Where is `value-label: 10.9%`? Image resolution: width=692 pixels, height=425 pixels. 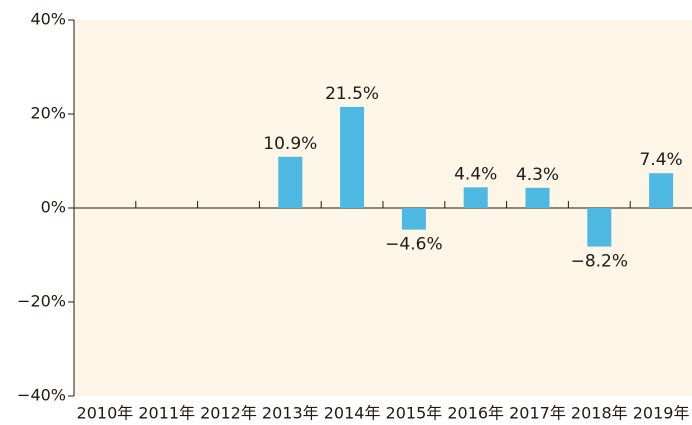
value-label: 10.9% is located at coordinates (290, 144).